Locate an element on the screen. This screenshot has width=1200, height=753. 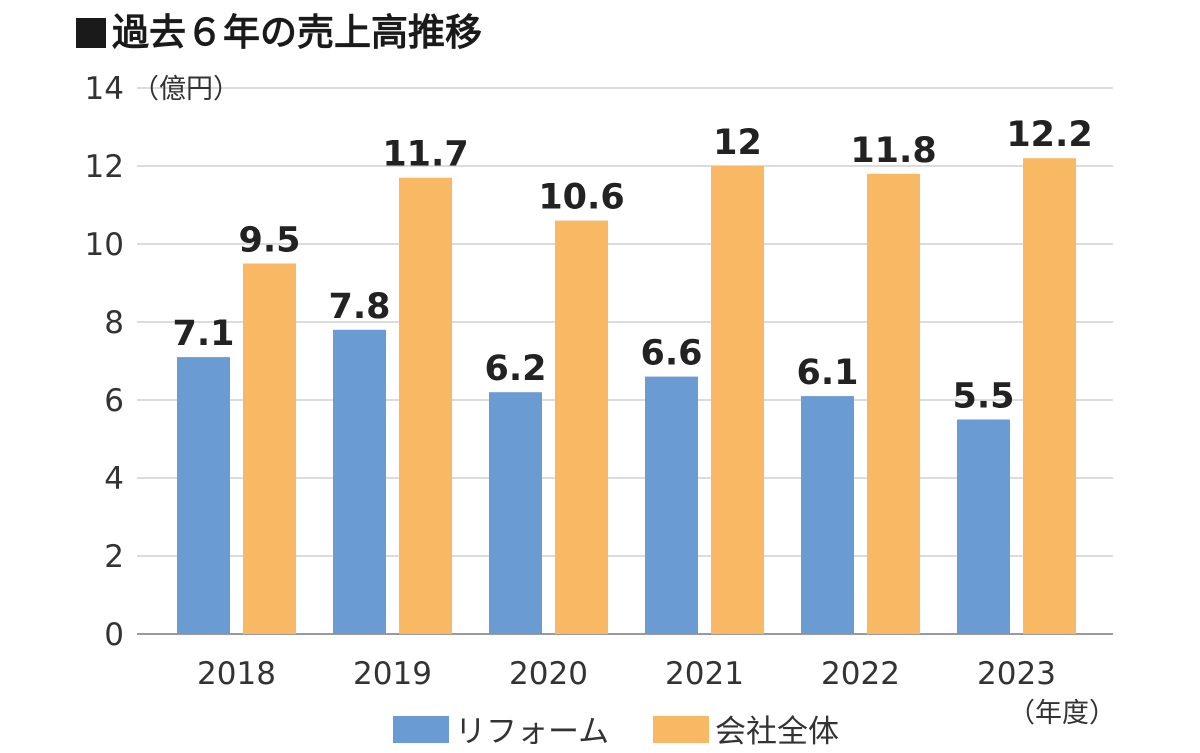
bar-company-2020 is located at coordinates (581, 427).